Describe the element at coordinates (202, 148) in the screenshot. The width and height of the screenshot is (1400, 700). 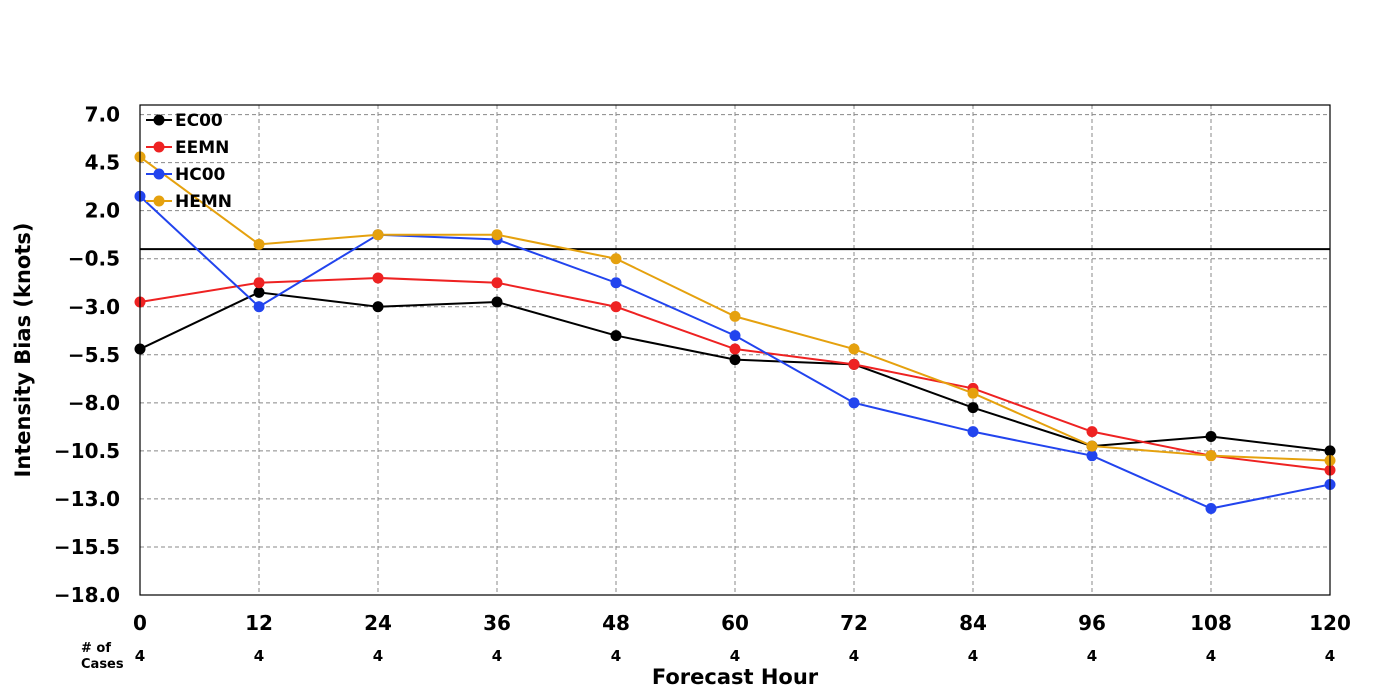
I see `legend-label: EEMN` at that location.